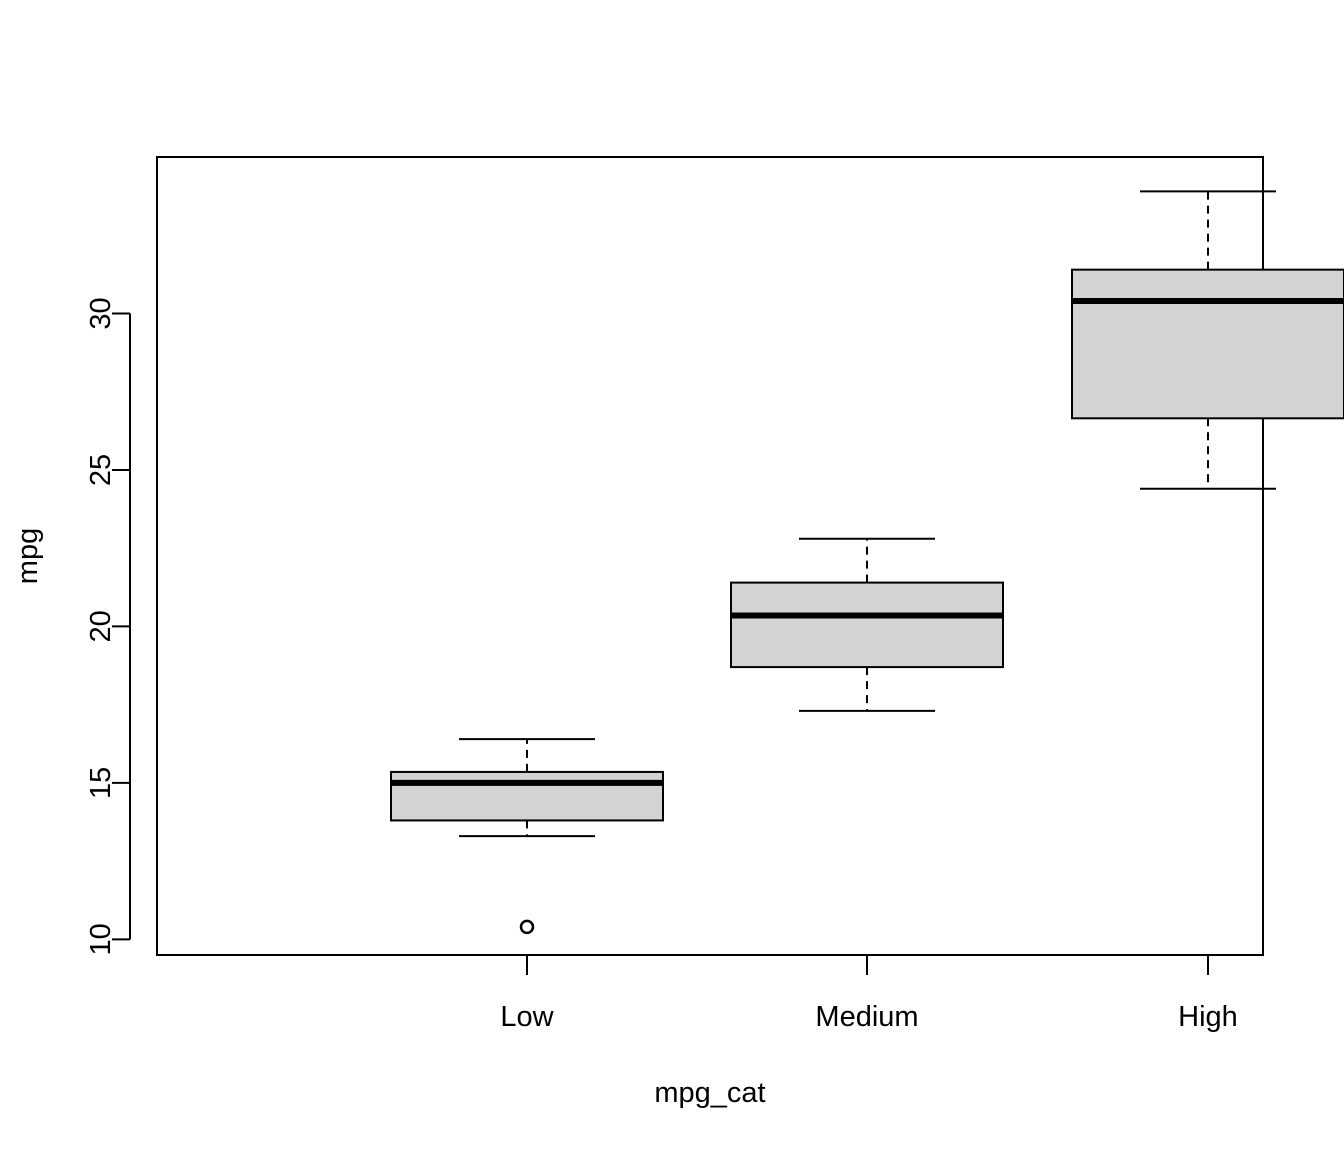  I want to click on outlier-point, so click(527, 927).